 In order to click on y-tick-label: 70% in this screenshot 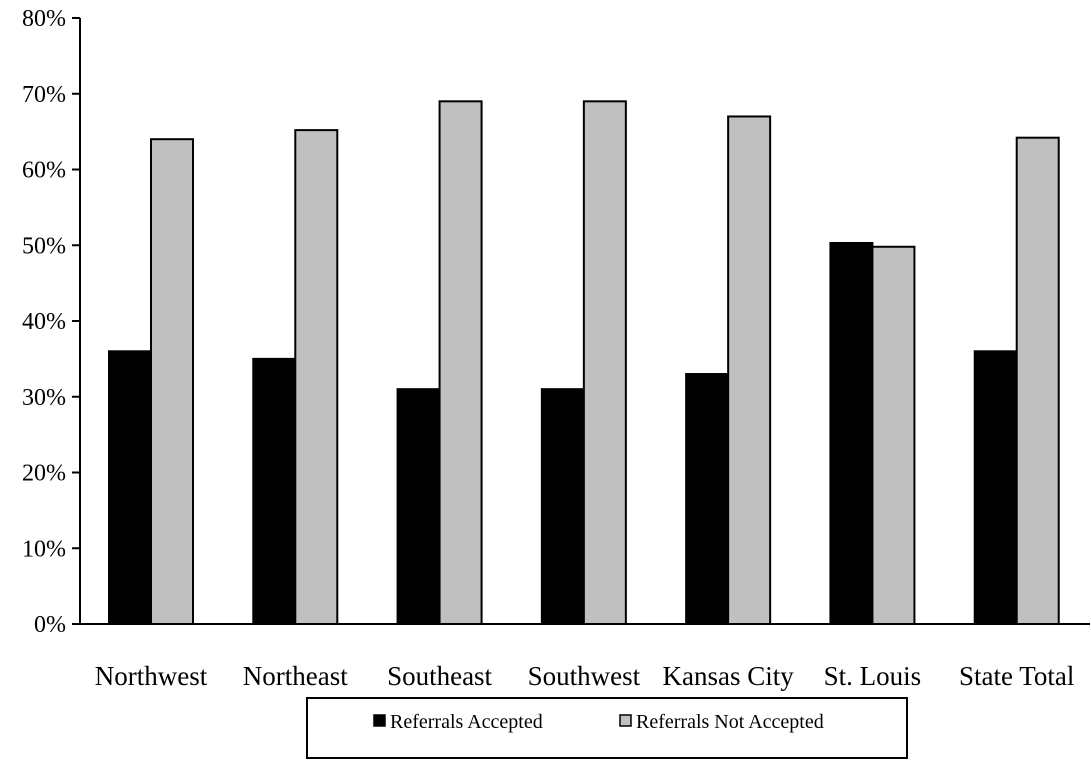, I will do `click(44, 95)`.